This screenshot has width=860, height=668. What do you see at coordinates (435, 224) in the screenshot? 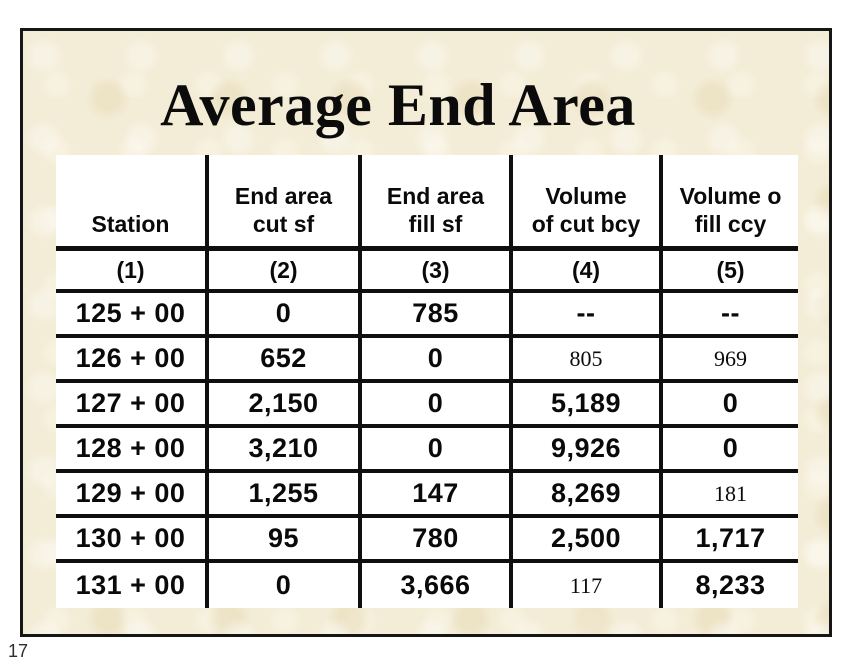
I see `column-header-line: fill sf` at bounding box center [435, 224].